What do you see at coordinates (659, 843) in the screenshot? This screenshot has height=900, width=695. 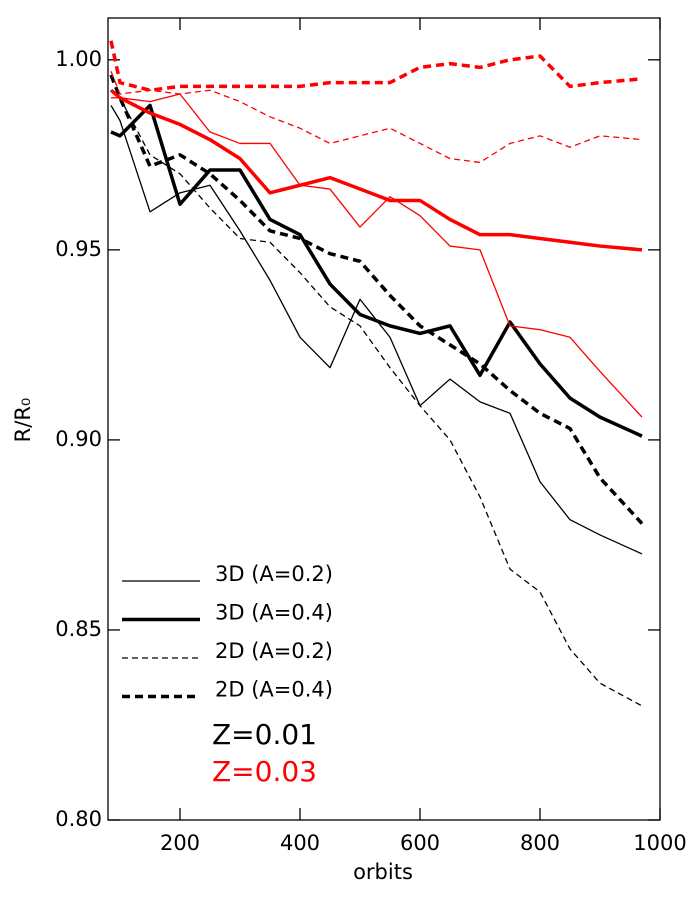 I see `x-tick-label: 1000` at bounding box center [659, 843].